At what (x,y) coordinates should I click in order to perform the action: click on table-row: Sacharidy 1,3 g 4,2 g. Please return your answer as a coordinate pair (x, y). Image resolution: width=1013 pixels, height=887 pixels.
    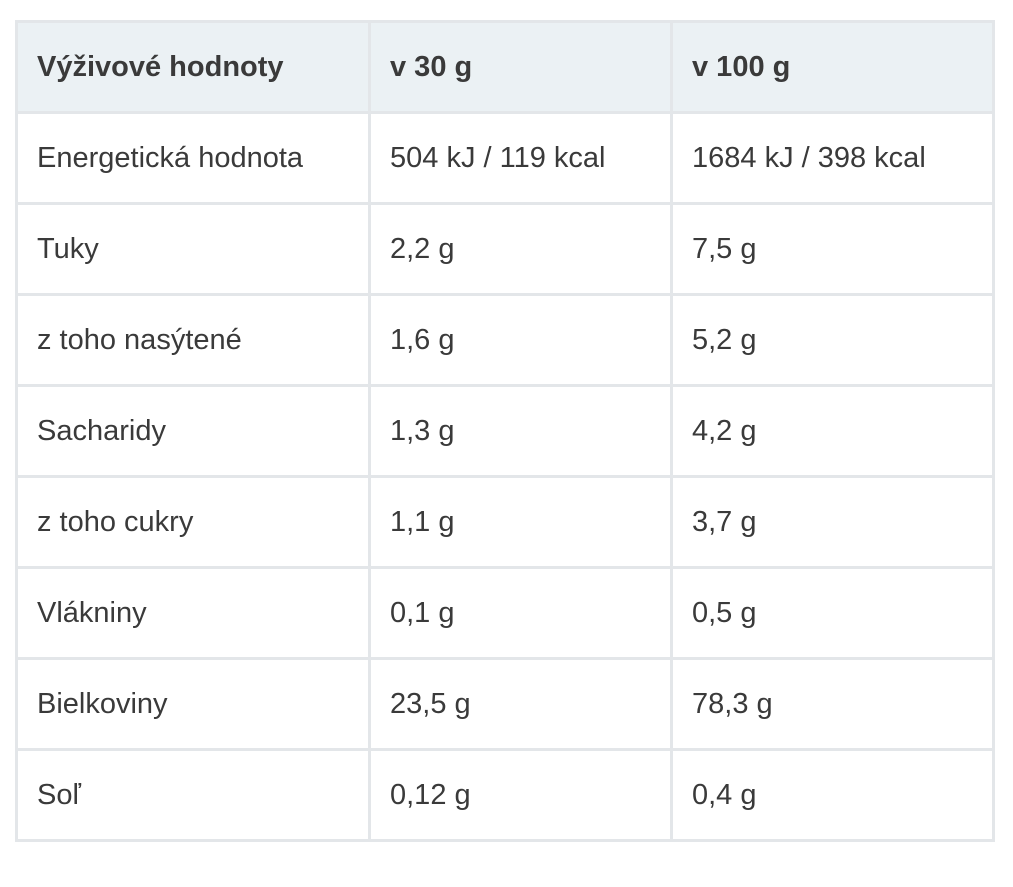
    Looking at the image, I should click on (505, 431).